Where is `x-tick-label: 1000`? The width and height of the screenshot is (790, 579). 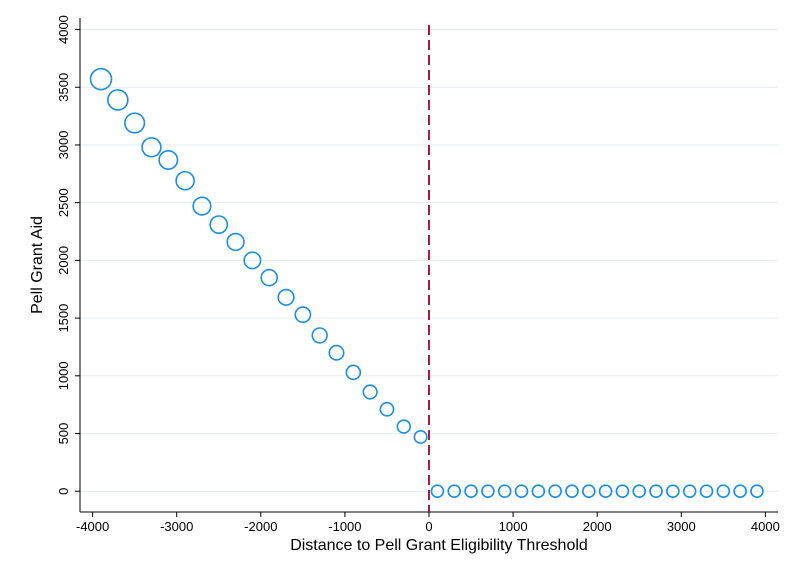 x-tick-label: 1000 is located at coordinates (513, 526).